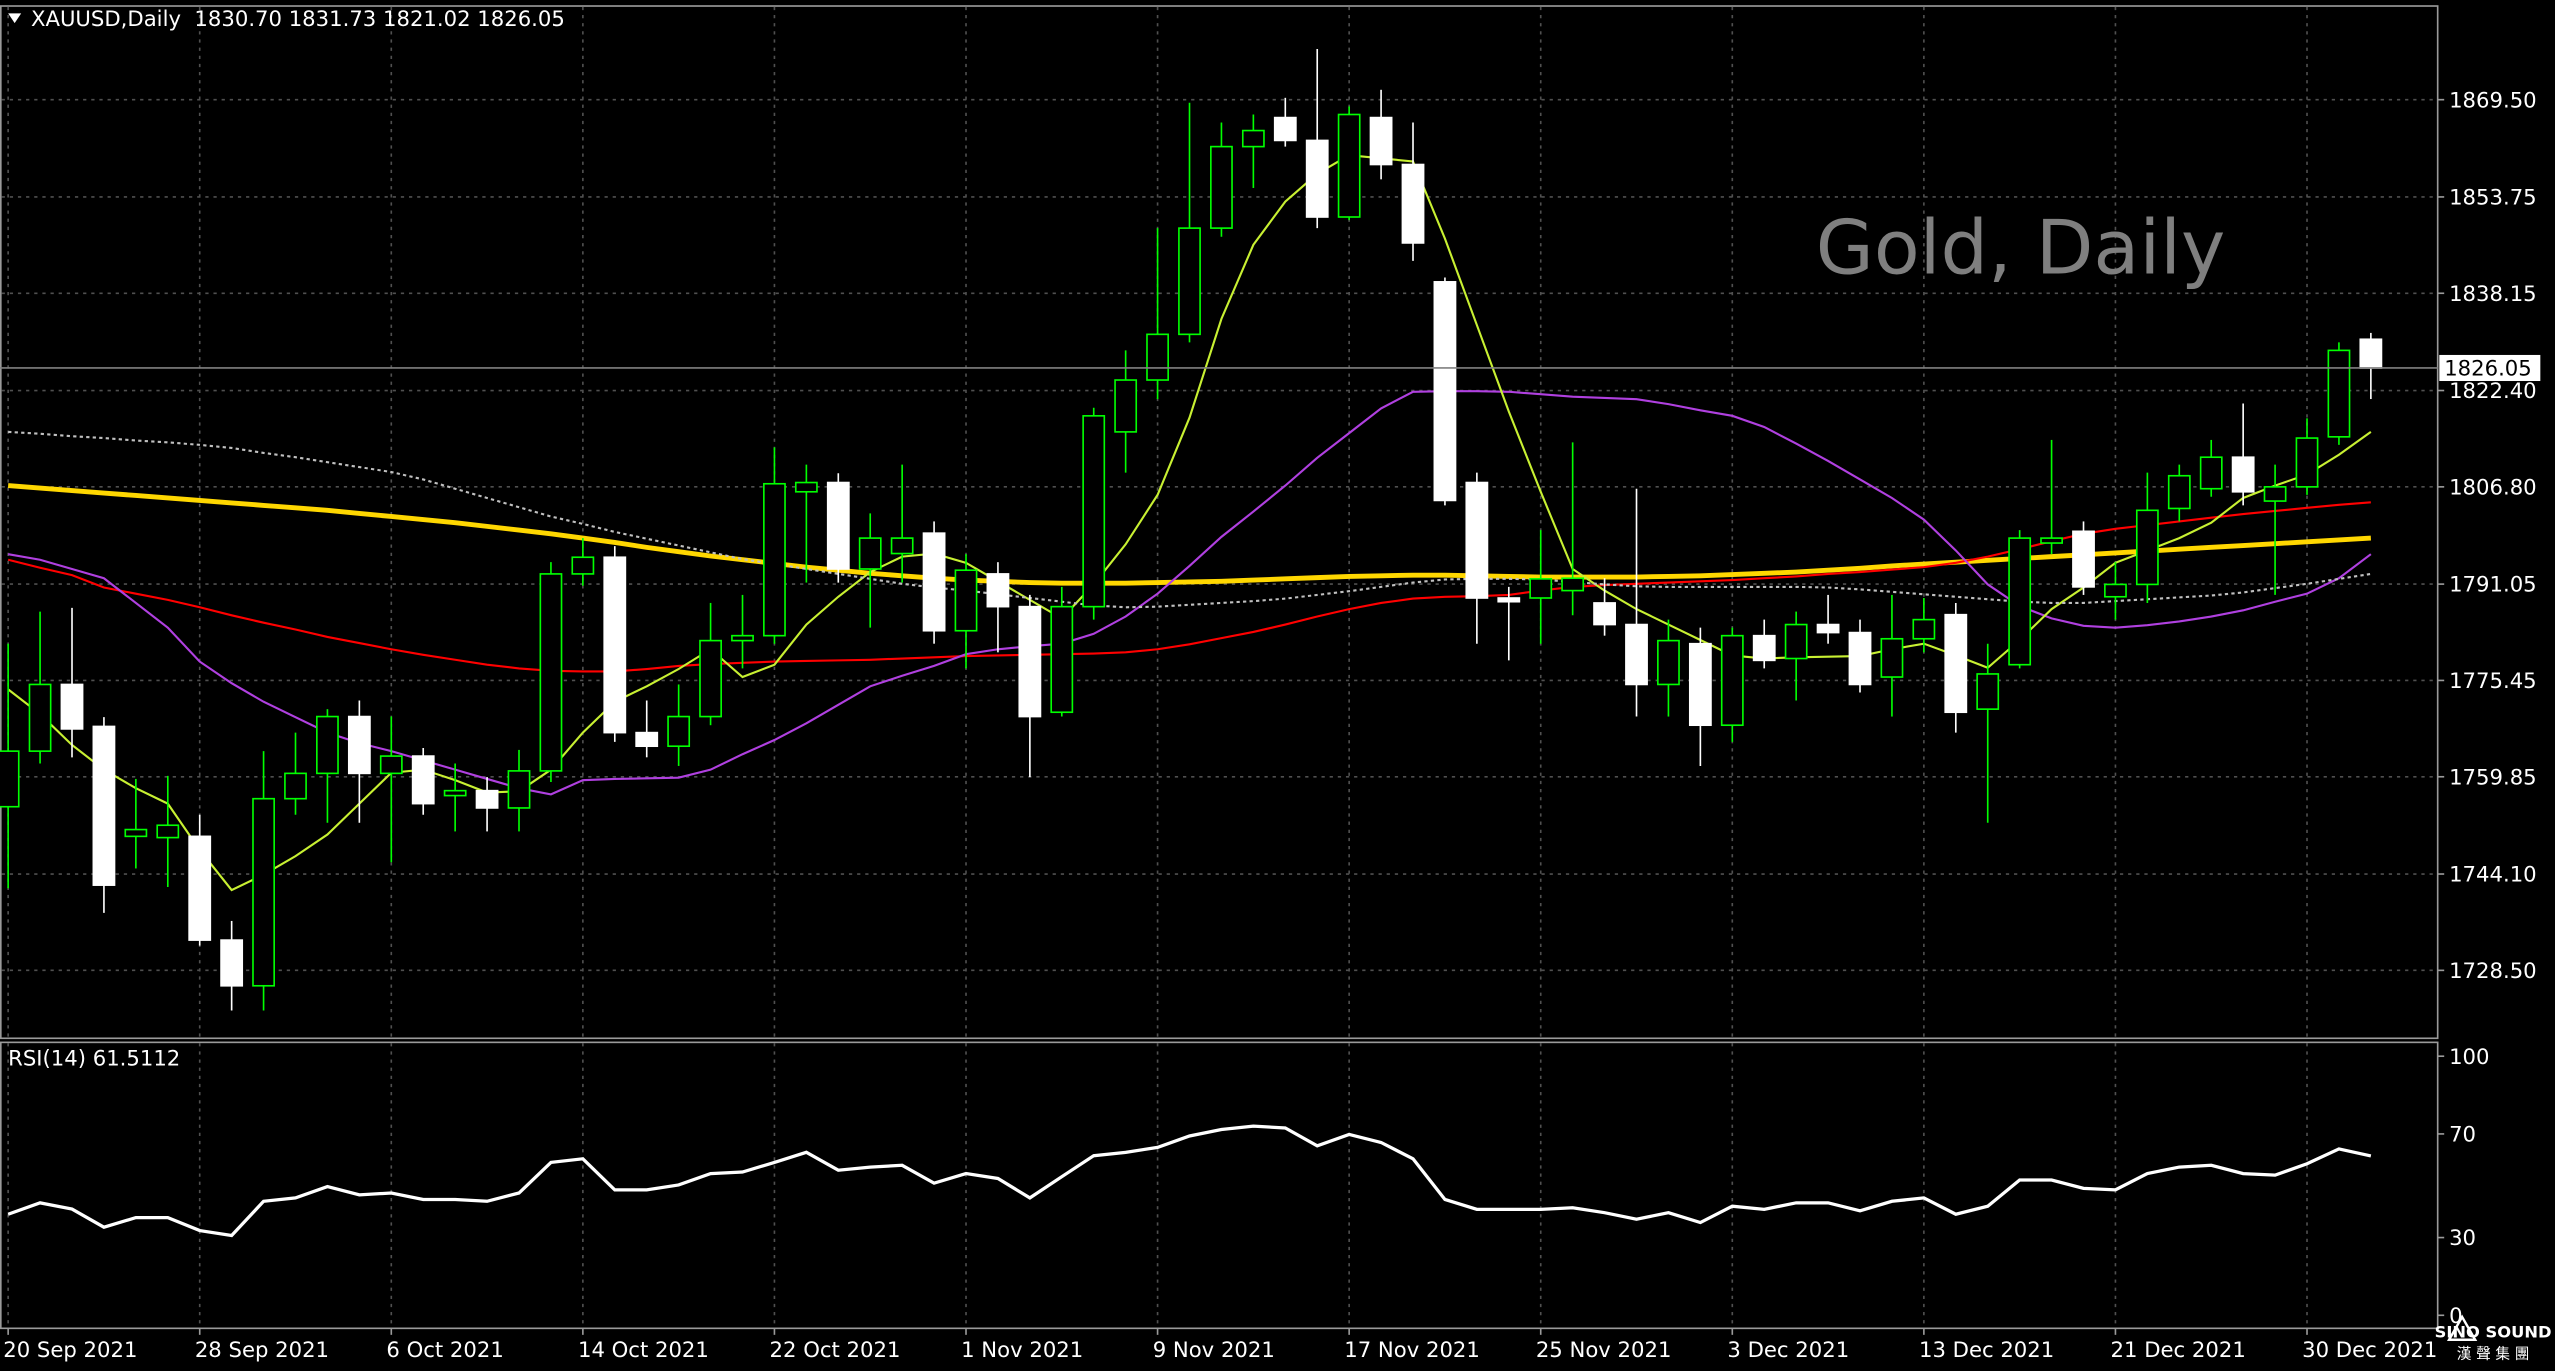 This screenshot has width=2555, height=1371. What do you see at coordinates (643, 1349) in the screenshot?
I see `x-tick-label: 14 Oct 2021` at bounding box center [643, 1349].